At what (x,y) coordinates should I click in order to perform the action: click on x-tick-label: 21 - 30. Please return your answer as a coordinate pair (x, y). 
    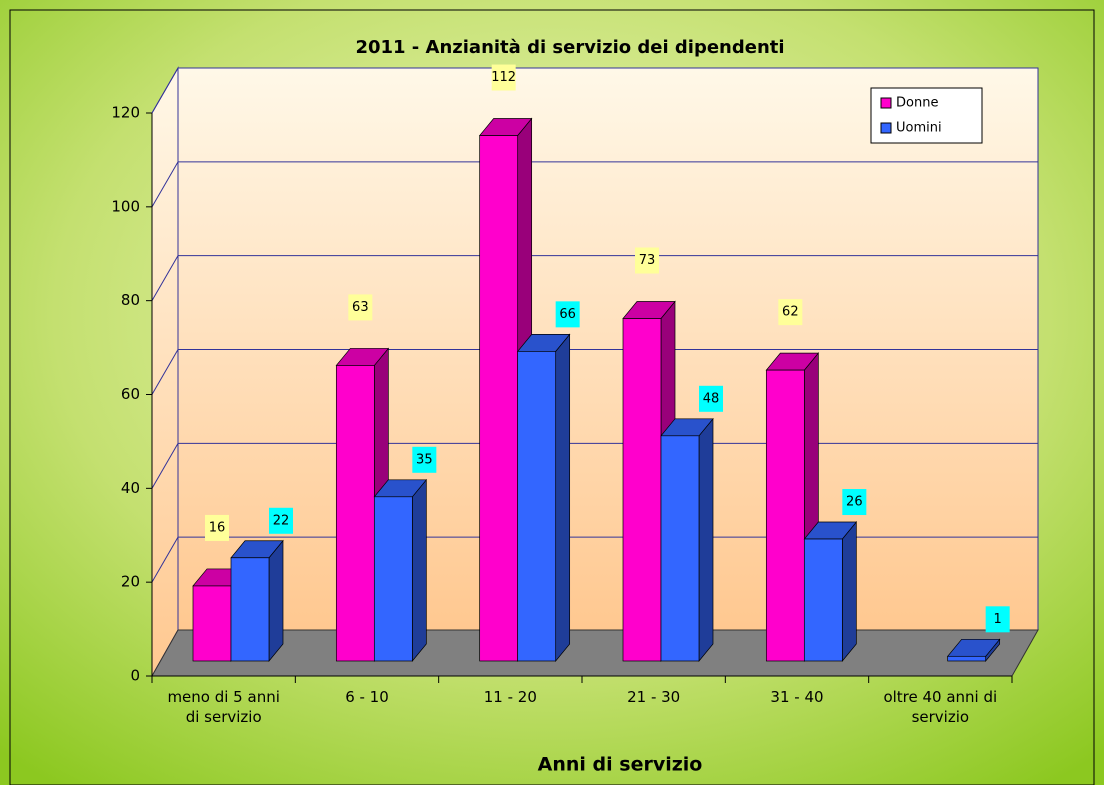
    Looking at the image, I should click on (654, 697).